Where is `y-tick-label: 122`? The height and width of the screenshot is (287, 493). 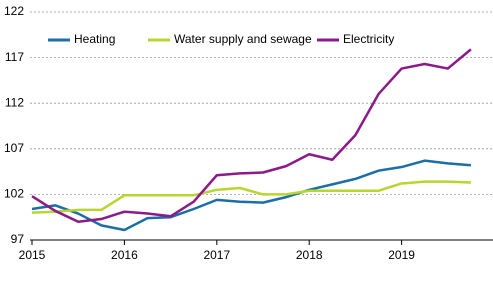 y-tick-label: 122 is located at coordinates (14, 11).